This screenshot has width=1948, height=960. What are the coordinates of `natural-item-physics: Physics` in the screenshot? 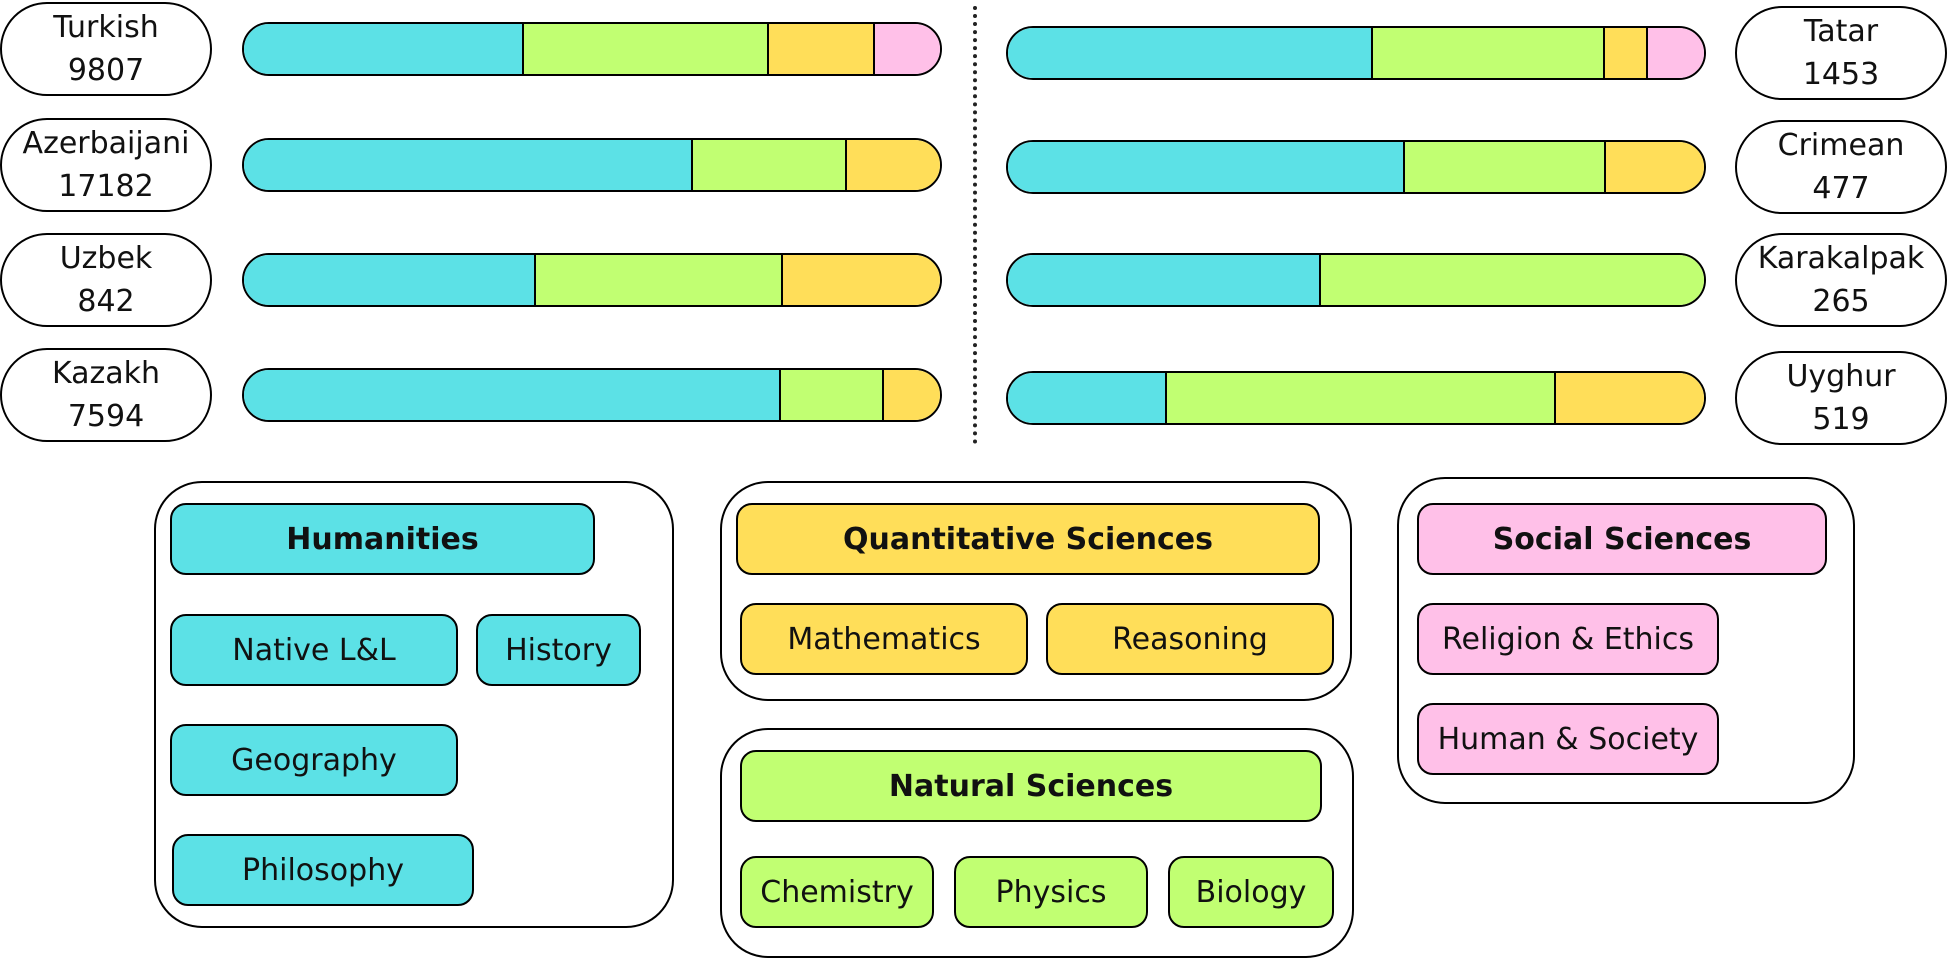 It's located at (1051, 892).